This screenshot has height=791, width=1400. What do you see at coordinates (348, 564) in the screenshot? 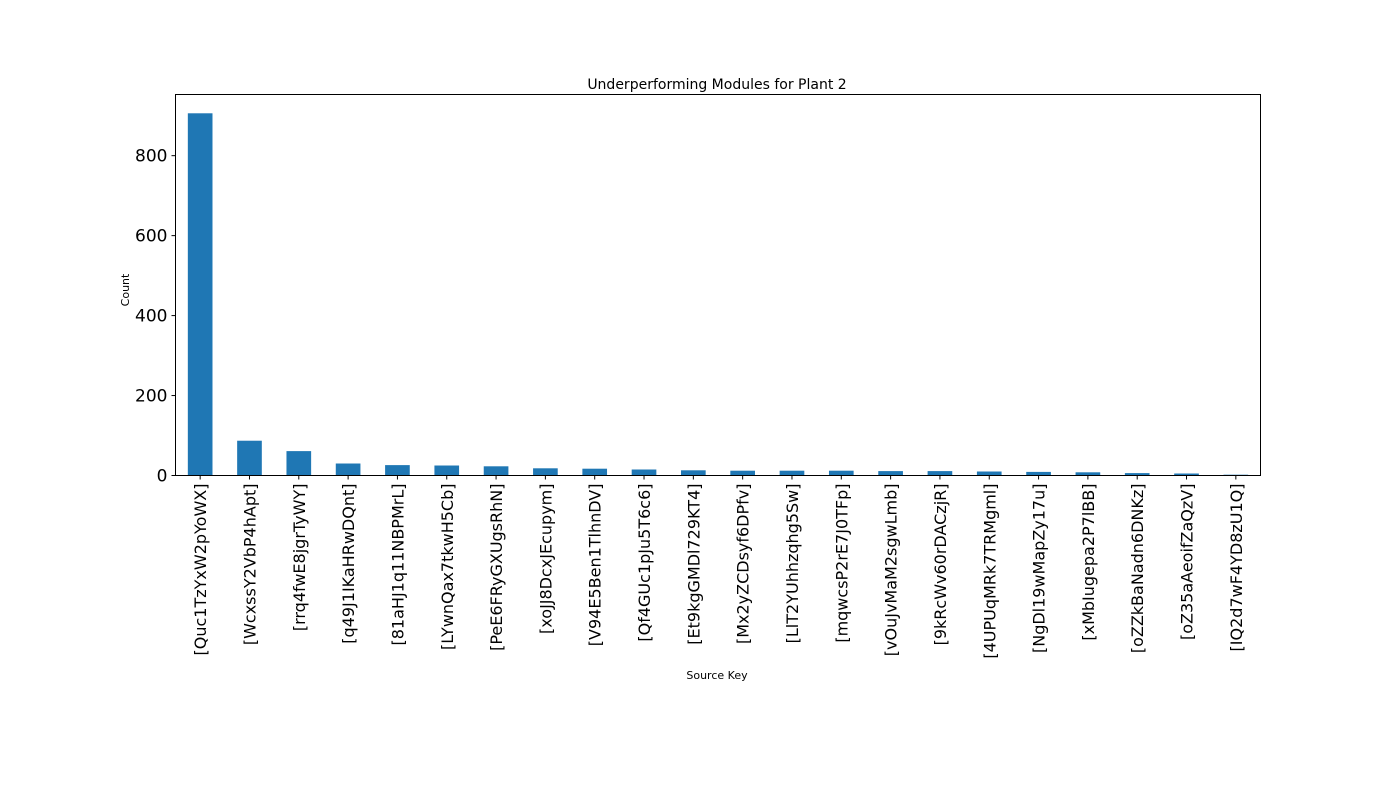
I see `x-tick-label: [q49J1IKaHRwDQnt]` at bounding box center [348, 564].